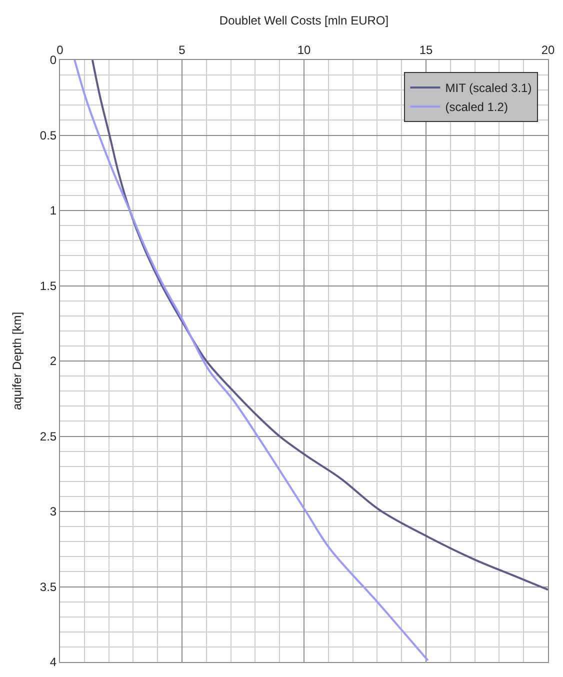 The width and height of the screenshot is (563, 677). I want to click on x-tick-label: 15, so click(426, 50).